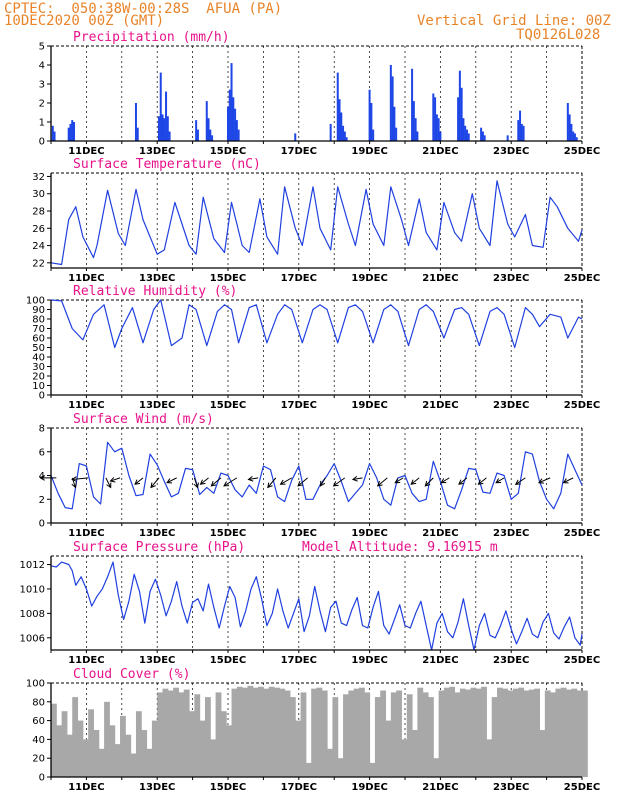 The image size is (618, 800). Describe the element at coordinates (511, 151) in the screenshot. I see `x-tick-label: 23DEC` at that location.